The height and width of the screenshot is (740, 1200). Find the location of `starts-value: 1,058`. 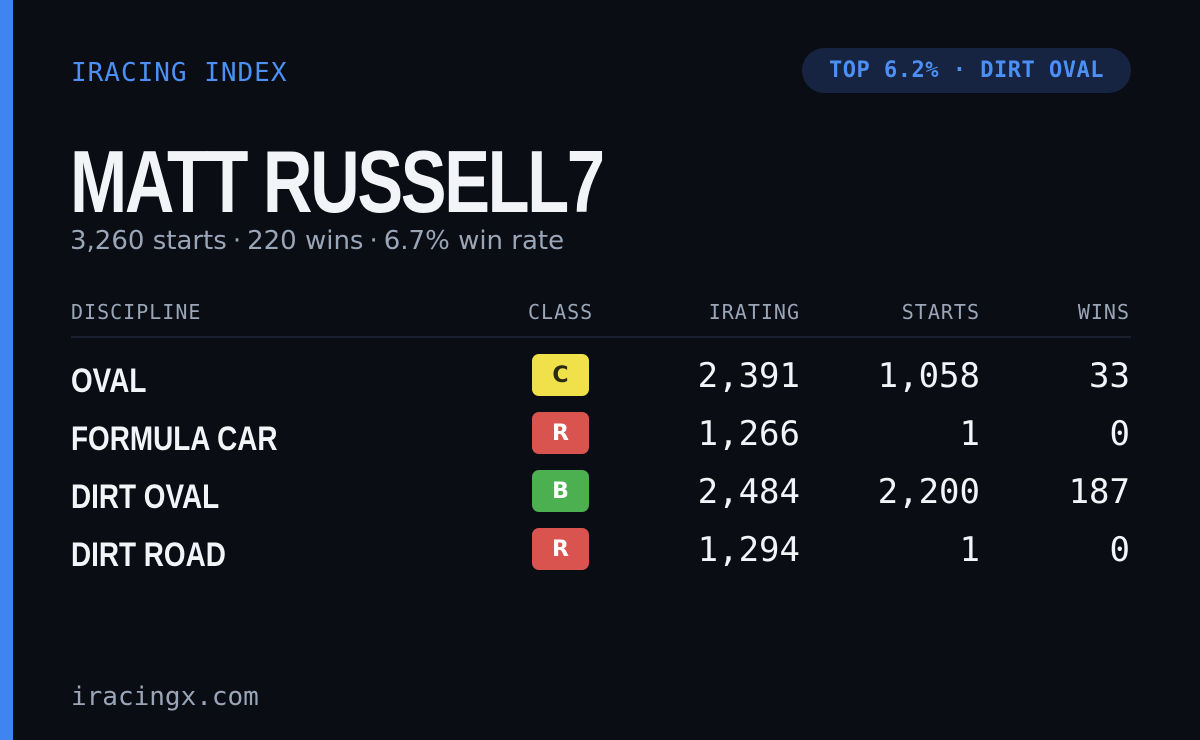

starts-value: 1,058 is located at coordinates (928, 376).